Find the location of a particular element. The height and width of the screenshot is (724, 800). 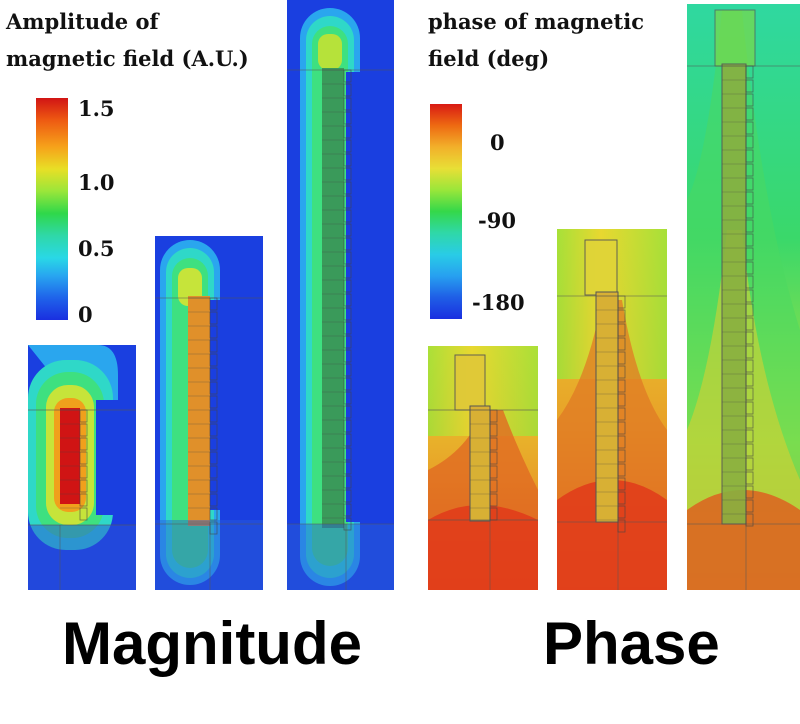

magnitude-map-short is located at coordinates (82, 467).